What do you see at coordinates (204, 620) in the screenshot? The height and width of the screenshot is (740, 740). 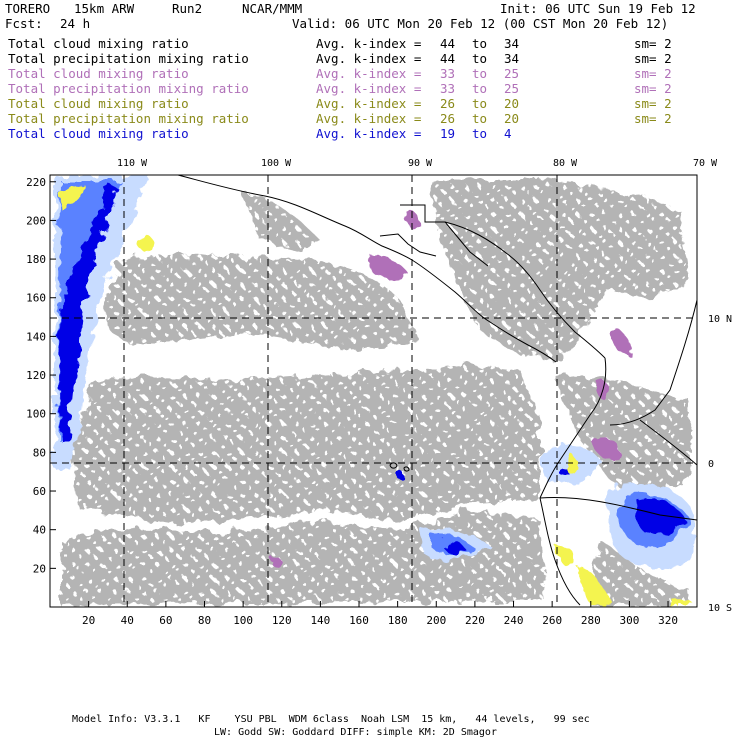 I see `x-tick-label-80: 80` at bounding box center [204, 620].